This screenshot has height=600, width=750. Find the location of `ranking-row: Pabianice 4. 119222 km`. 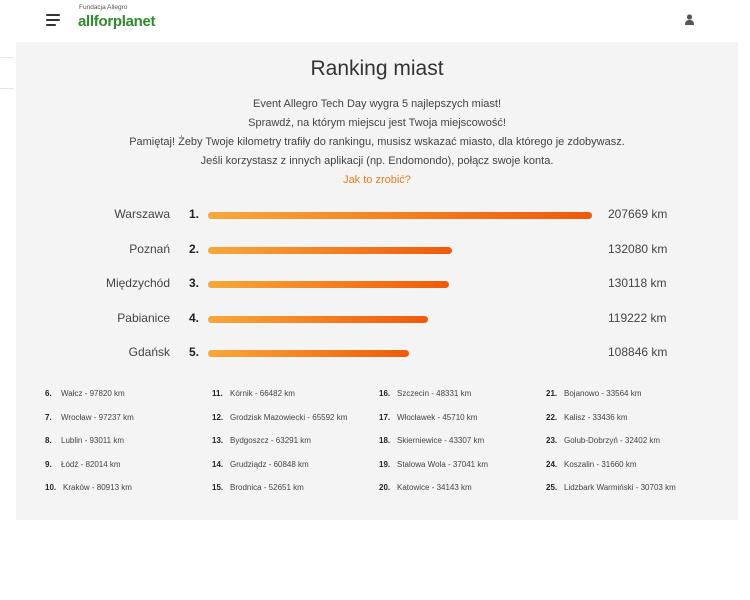

ranking-row: Pabianice 4. 119222 km is located at coordinates (377, 321).